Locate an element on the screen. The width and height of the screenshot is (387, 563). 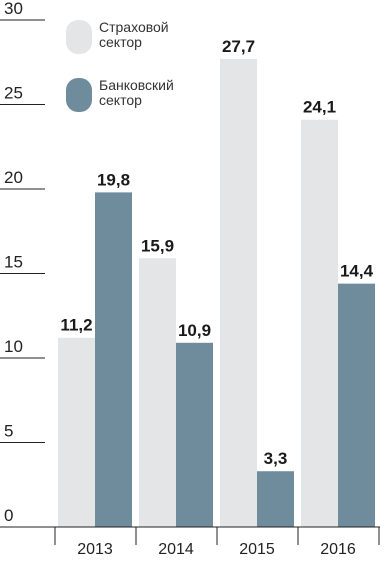
y-tick-label: 20 is located at coordinates (13, 177).